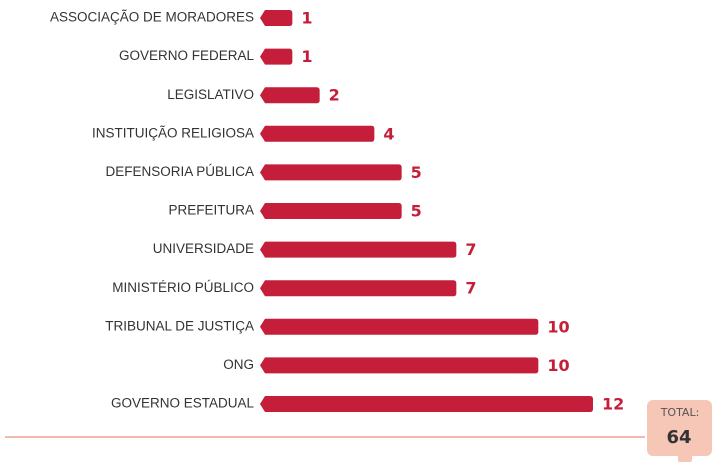 The image size is (717, 466). I want to click on category-label: DEFENSORIA PÚBLICA, so click(179, 171).